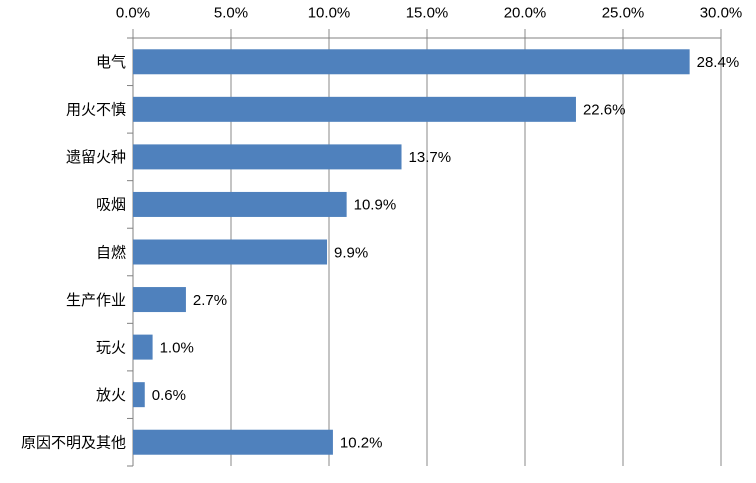 The width and height of the screenshot is (756, 483). Describe the element at coordinates (96, 157) in the screenshot. I see `category-label: 遗留火种` at that location.